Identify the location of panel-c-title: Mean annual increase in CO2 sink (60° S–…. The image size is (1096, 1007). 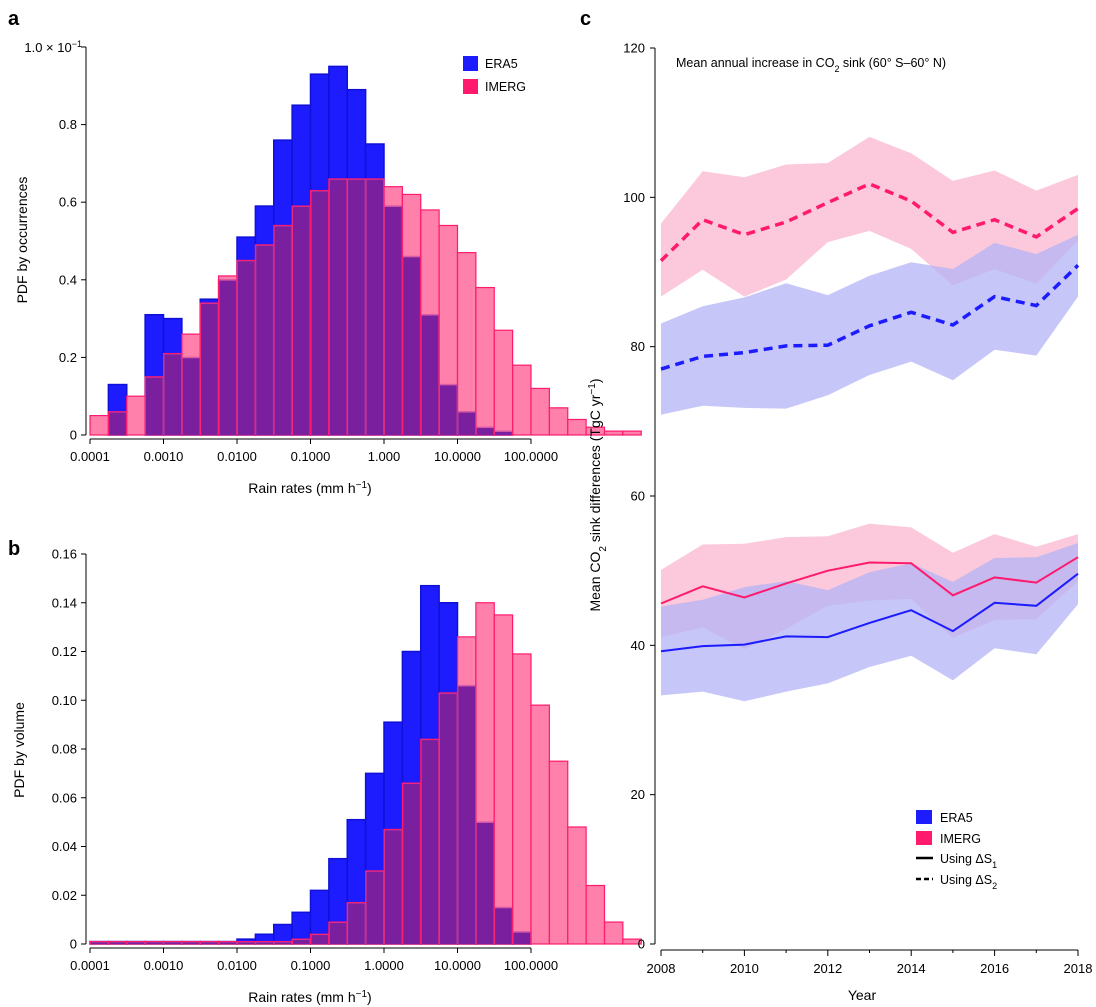
(811, 65).